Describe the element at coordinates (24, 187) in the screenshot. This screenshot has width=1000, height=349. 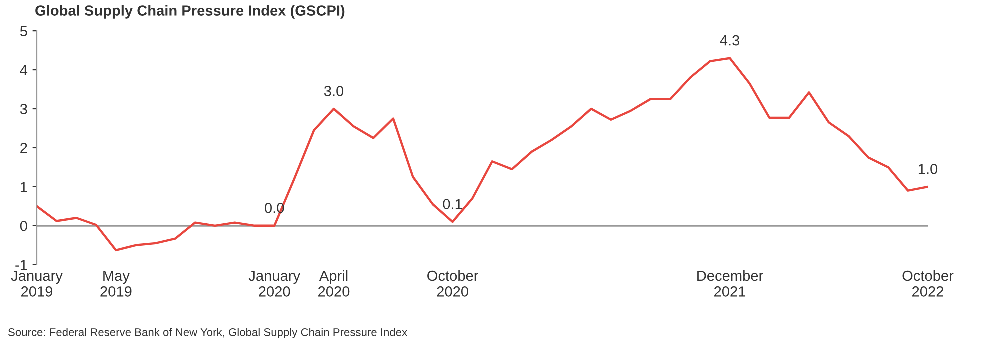
I see `y-tick-label: 1` at that location.